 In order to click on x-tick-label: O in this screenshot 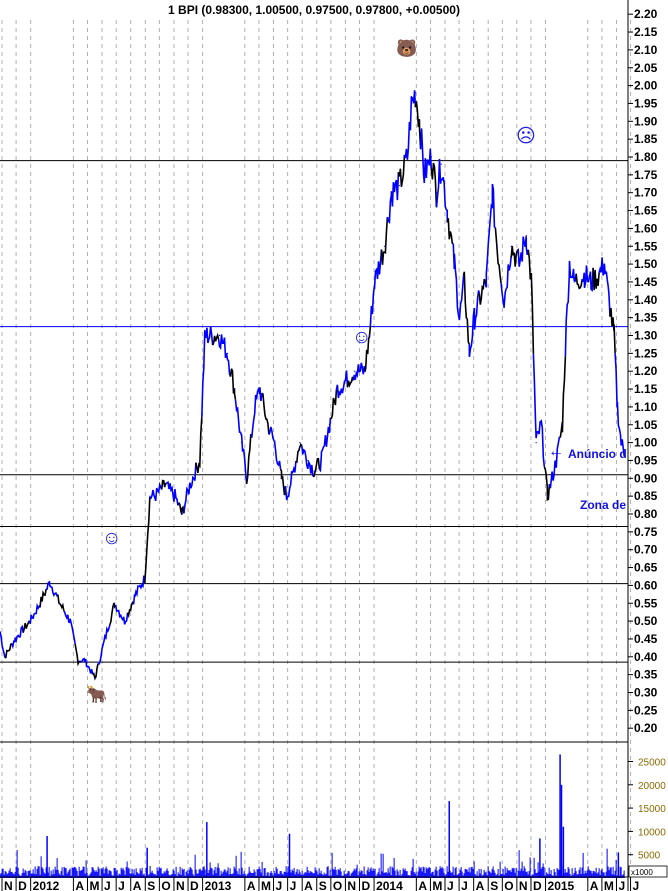, I will do `click(165, 885)`.